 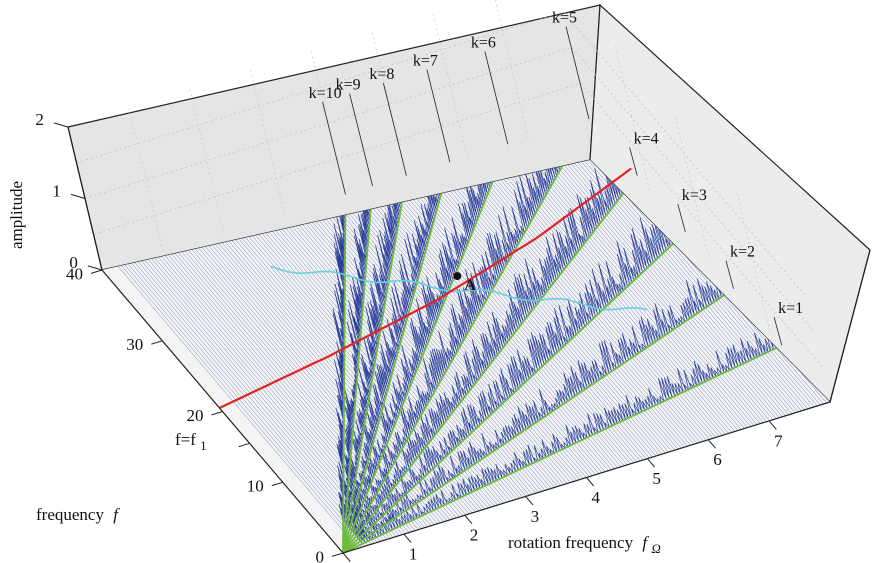 What do you see at coordinates (195, 415) in the screenshot?
I see `y-tick-label: 20` at bounding box center [195, 415].